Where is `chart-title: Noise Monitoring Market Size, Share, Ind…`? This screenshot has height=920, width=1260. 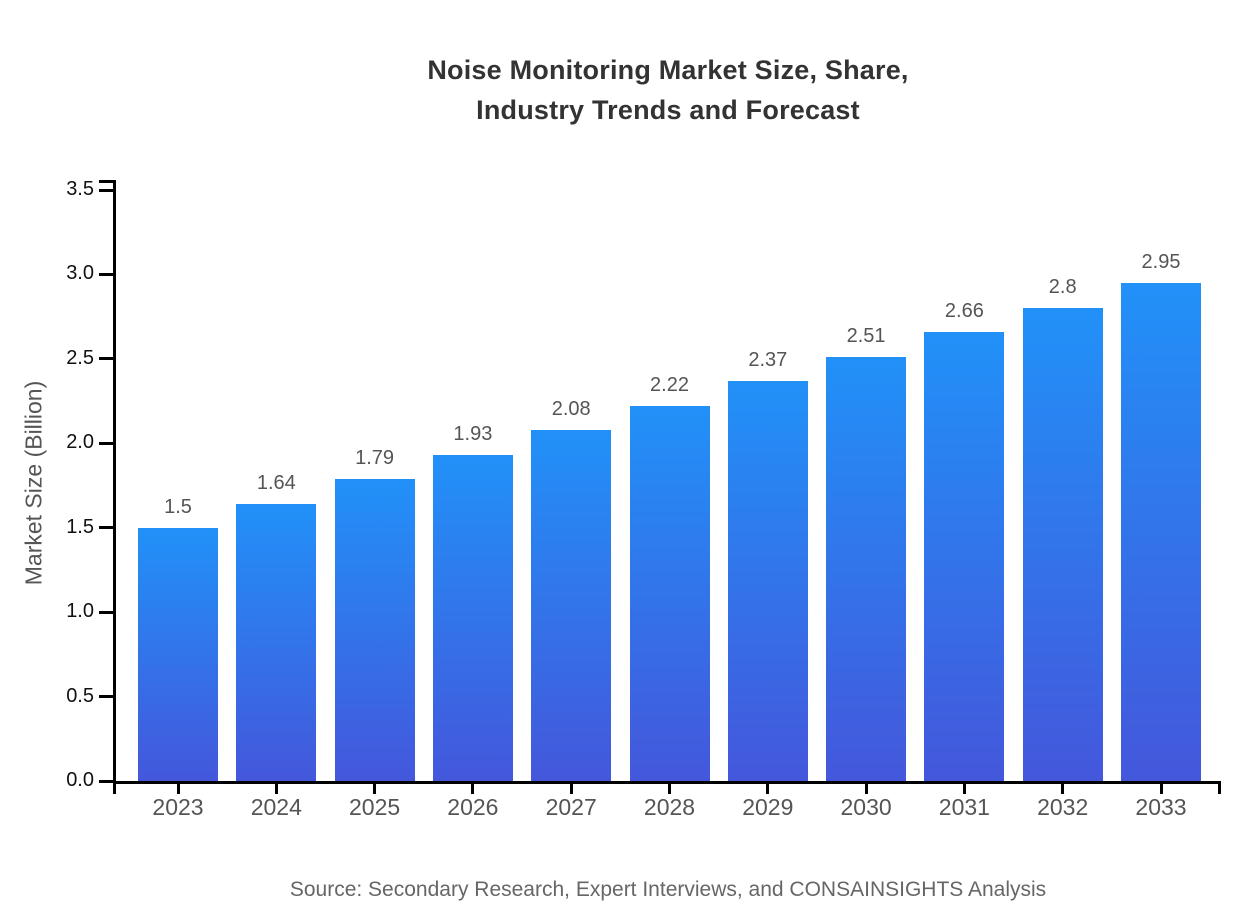
chart-title: Noise Monitoring Market Size, Share, Ind… is located at coordinates (668, 90).